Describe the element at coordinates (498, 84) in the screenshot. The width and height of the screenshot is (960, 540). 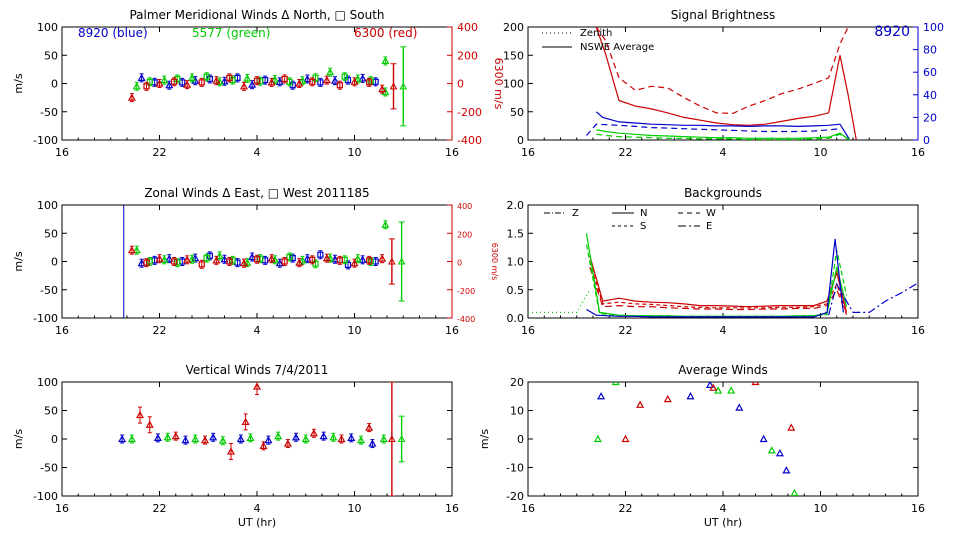
I see `meridional-ylabel-right: 6300 m/s` at that location.